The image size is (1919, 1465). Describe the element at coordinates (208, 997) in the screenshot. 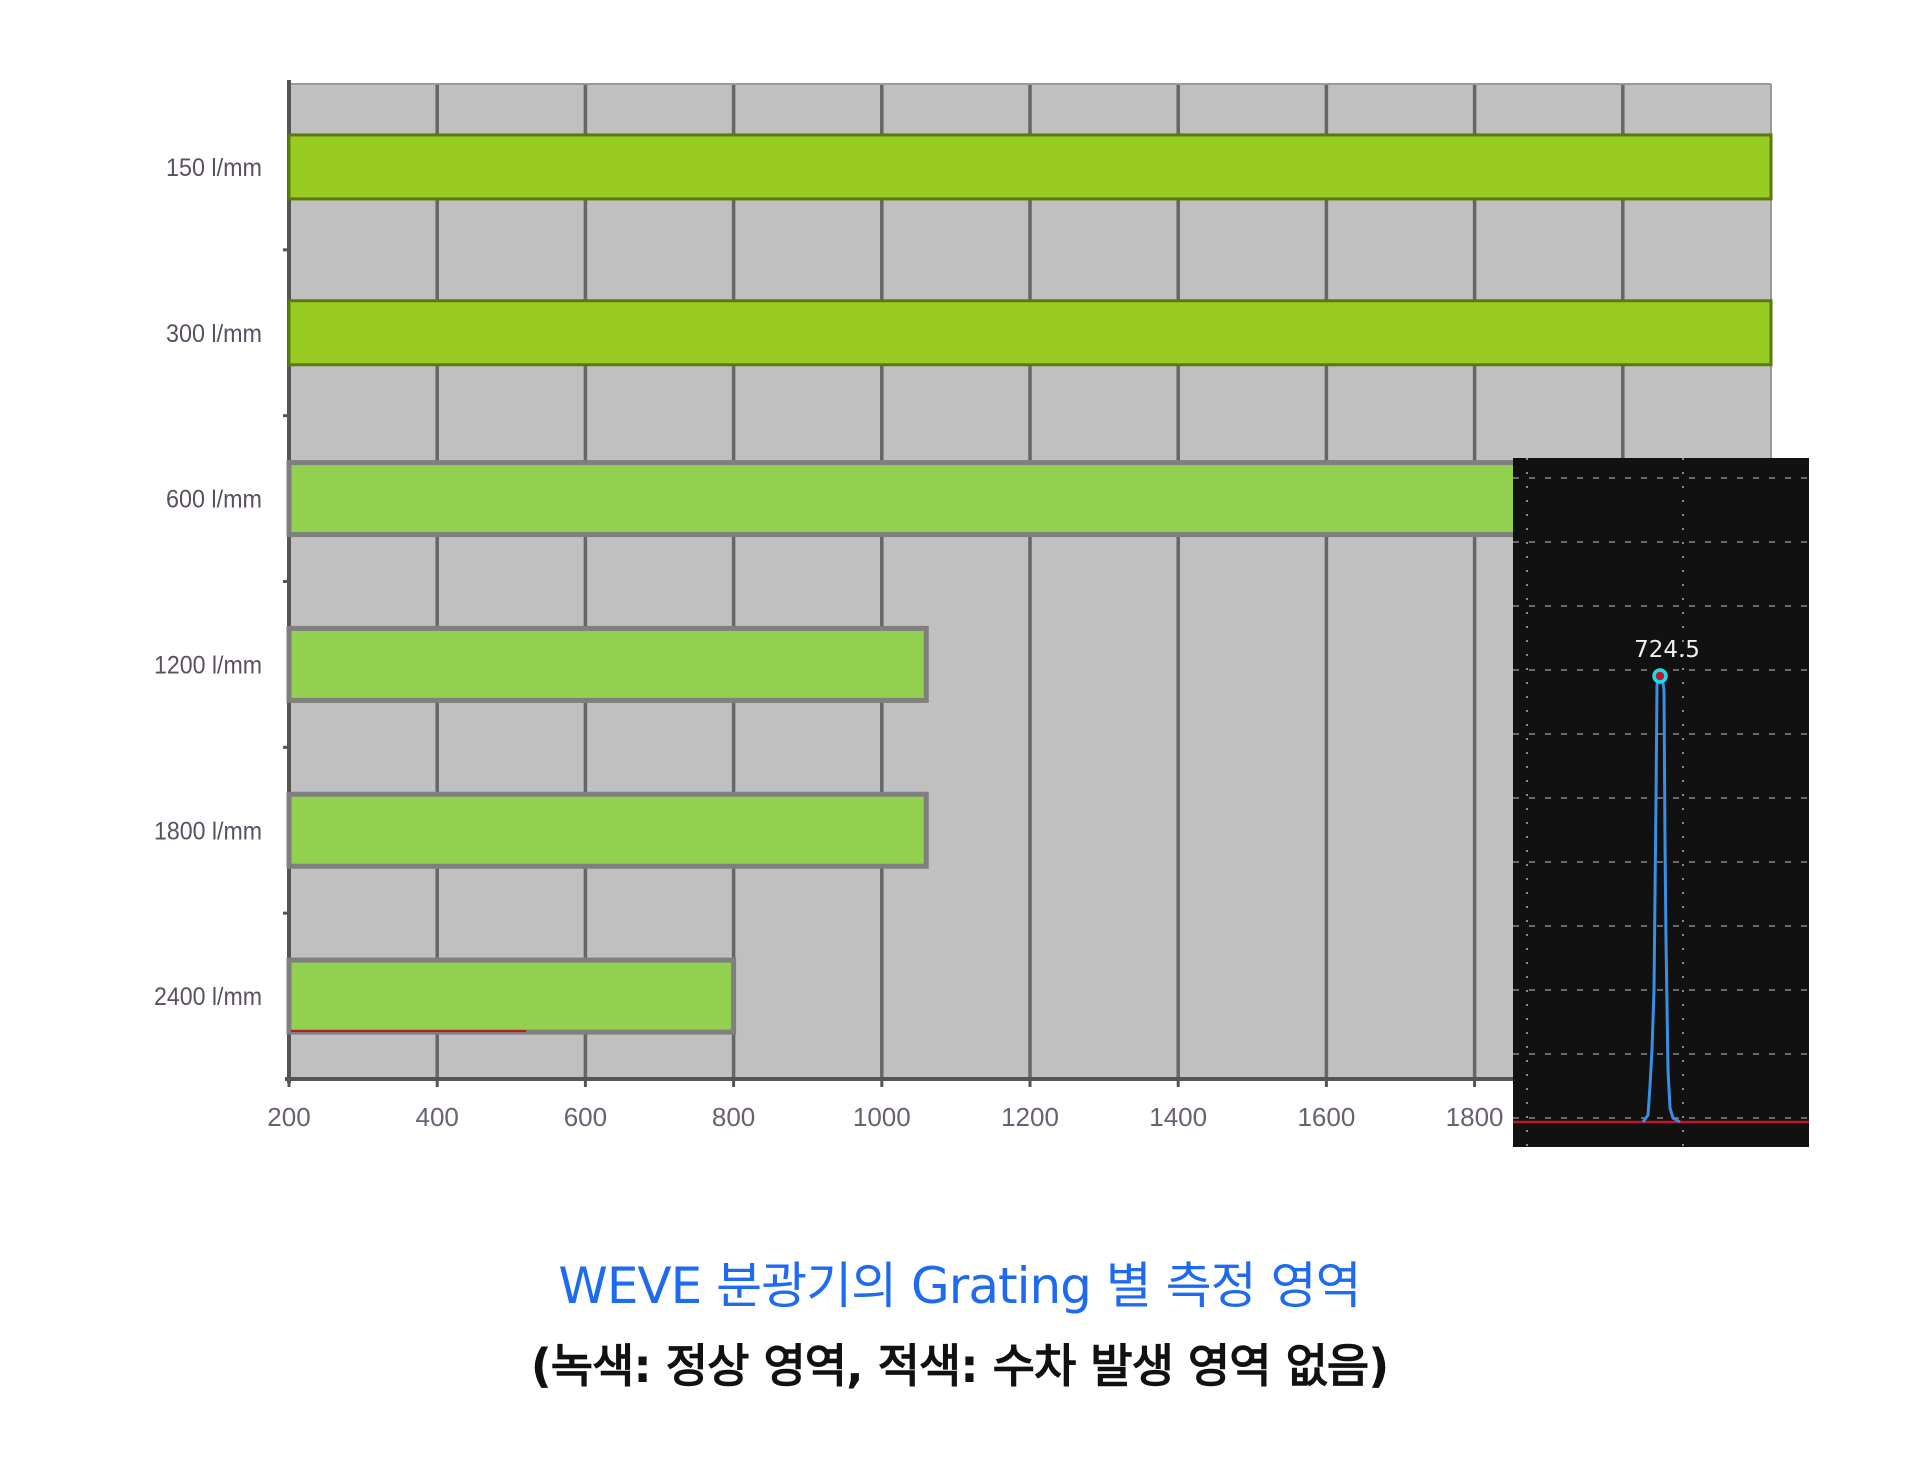

I see `y-tick-label: 2400 l/mm` at that location.